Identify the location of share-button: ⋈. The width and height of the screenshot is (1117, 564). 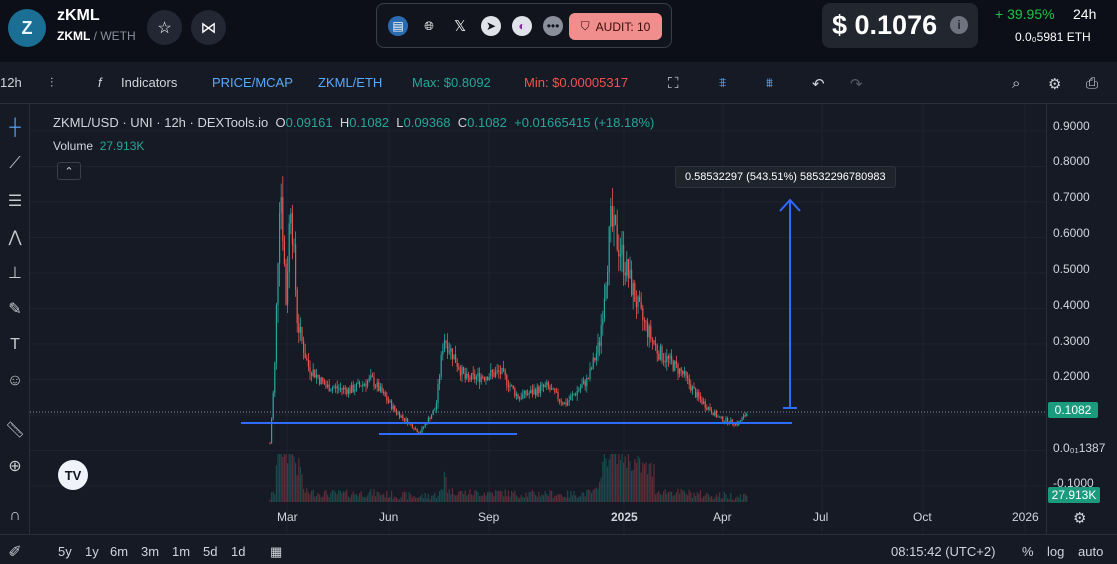
(208, 27).